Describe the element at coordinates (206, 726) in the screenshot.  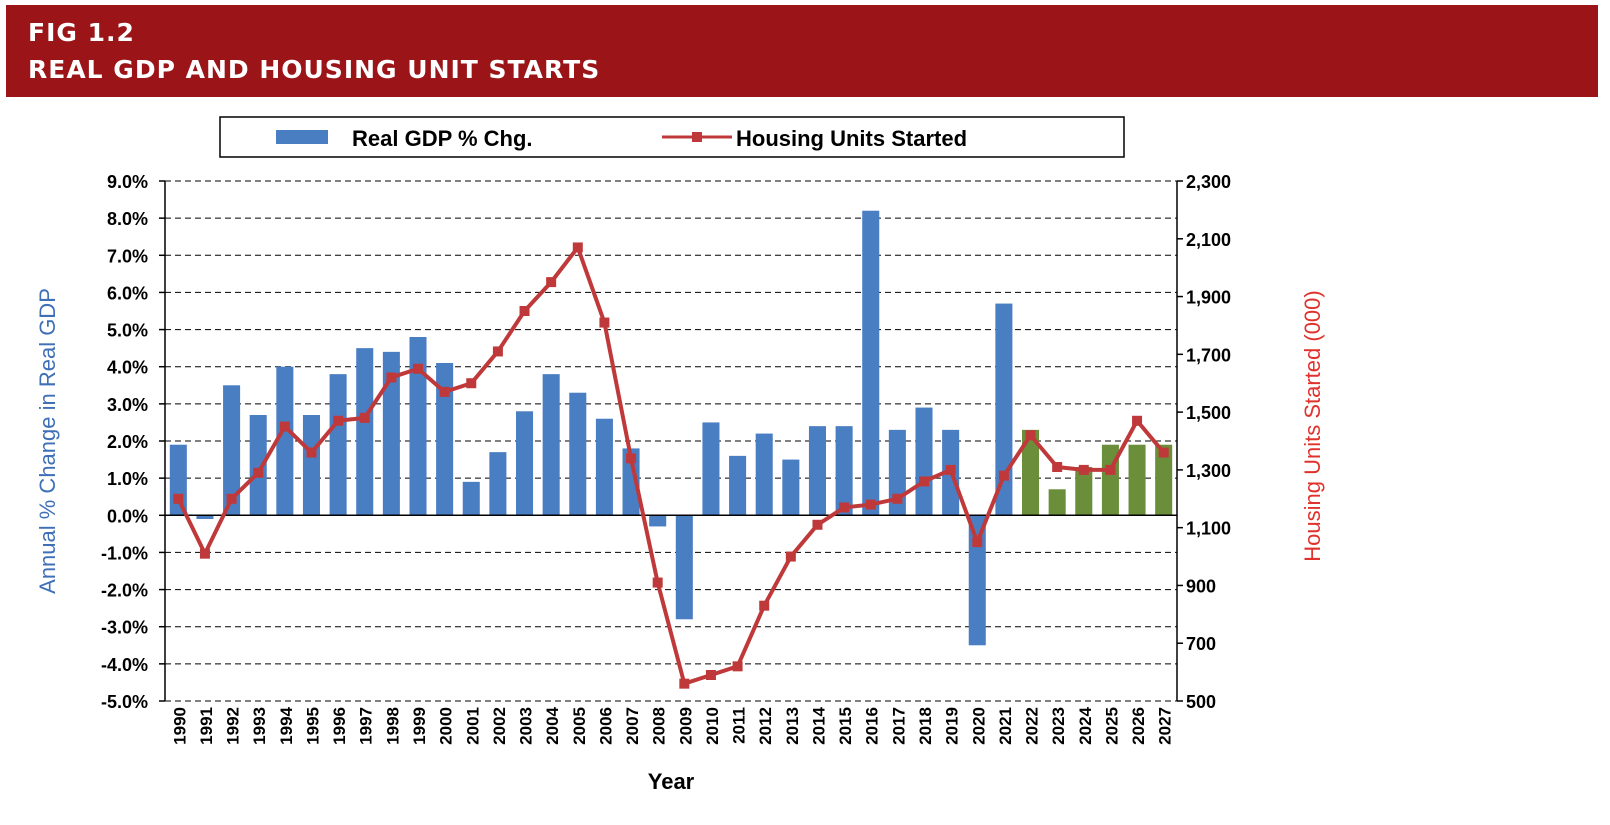
I see `x-tick-label: 1991` at that location.